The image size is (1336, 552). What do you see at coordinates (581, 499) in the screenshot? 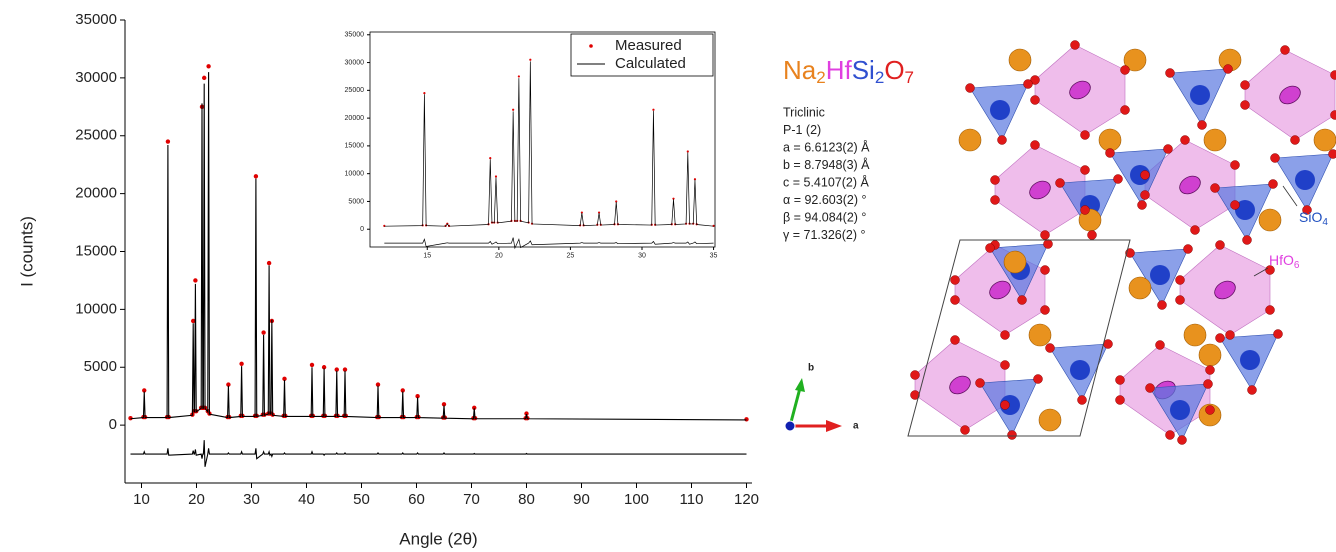
I see `x-tick-label: 90` at bounding box center [581, 499].